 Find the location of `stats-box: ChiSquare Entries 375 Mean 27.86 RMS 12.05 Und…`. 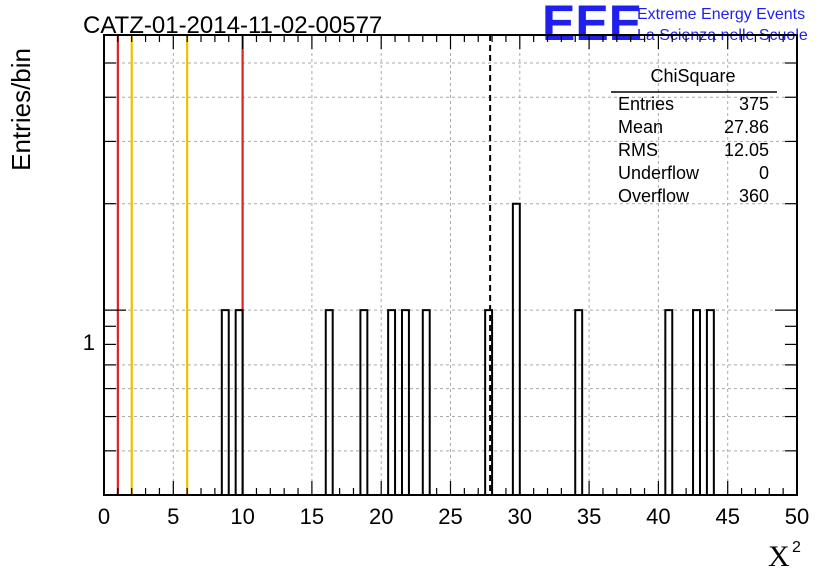

stats-box: ChiSquare Entries 375 Mean 27.86 RMS 12.05 Und… is located at coordinates (694, 136).